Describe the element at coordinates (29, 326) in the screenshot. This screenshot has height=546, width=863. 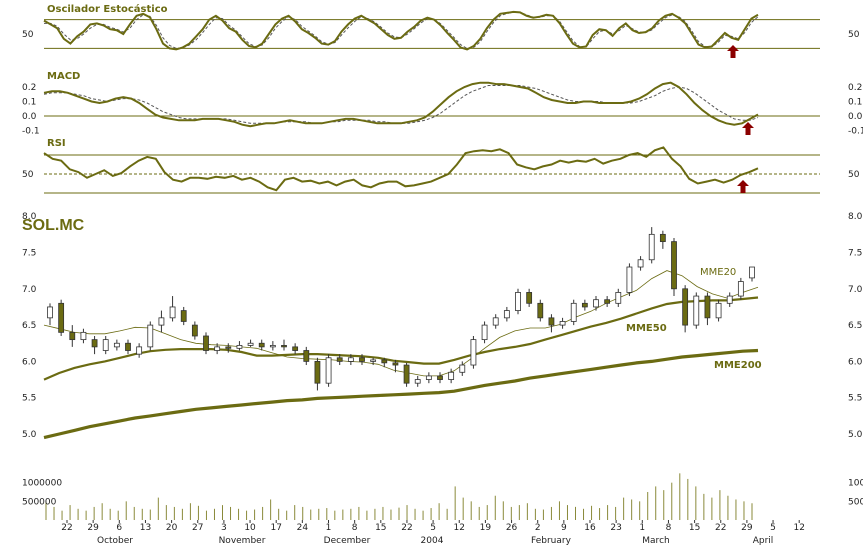
I see `price-tick-left-3: 6.5` at that location.